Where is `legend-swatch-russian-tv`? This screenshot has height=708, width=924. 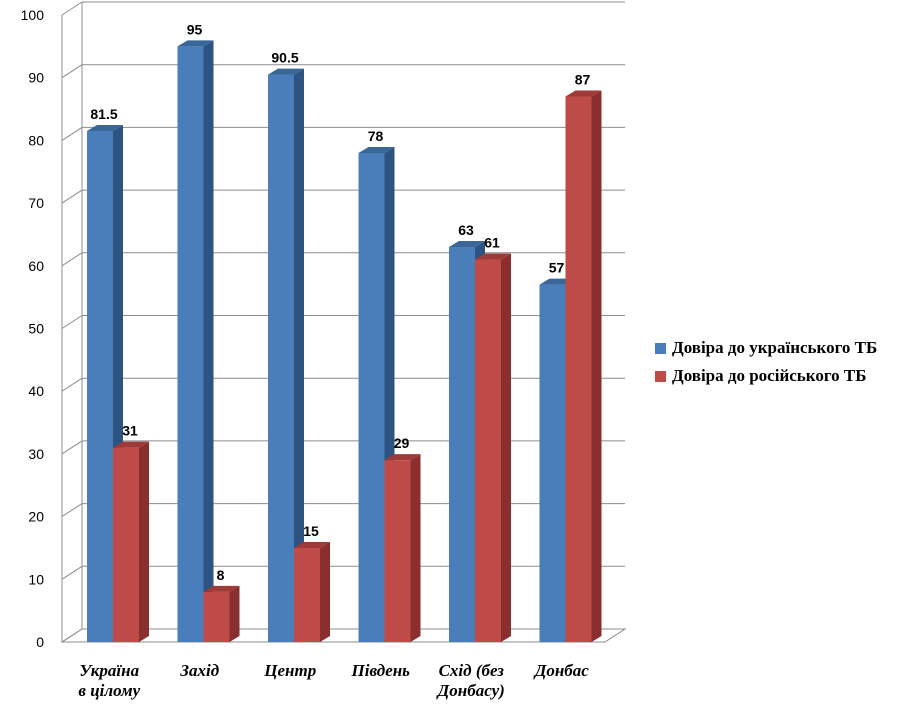 legend-swatch-russian-tv is located at coordinates (660, 376).